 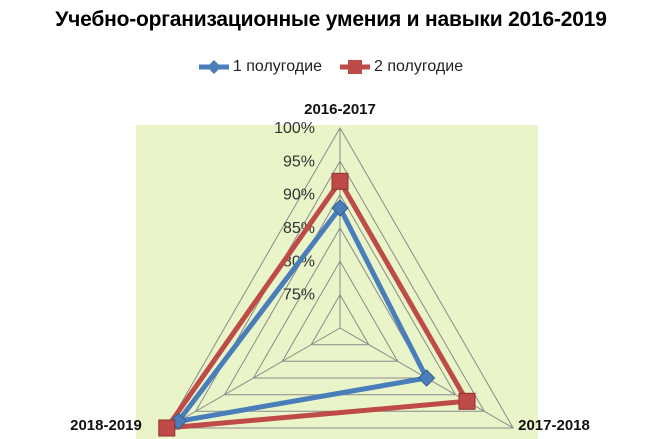 I want to click on tick-label-4: 95%, so click(x=299, y=161).